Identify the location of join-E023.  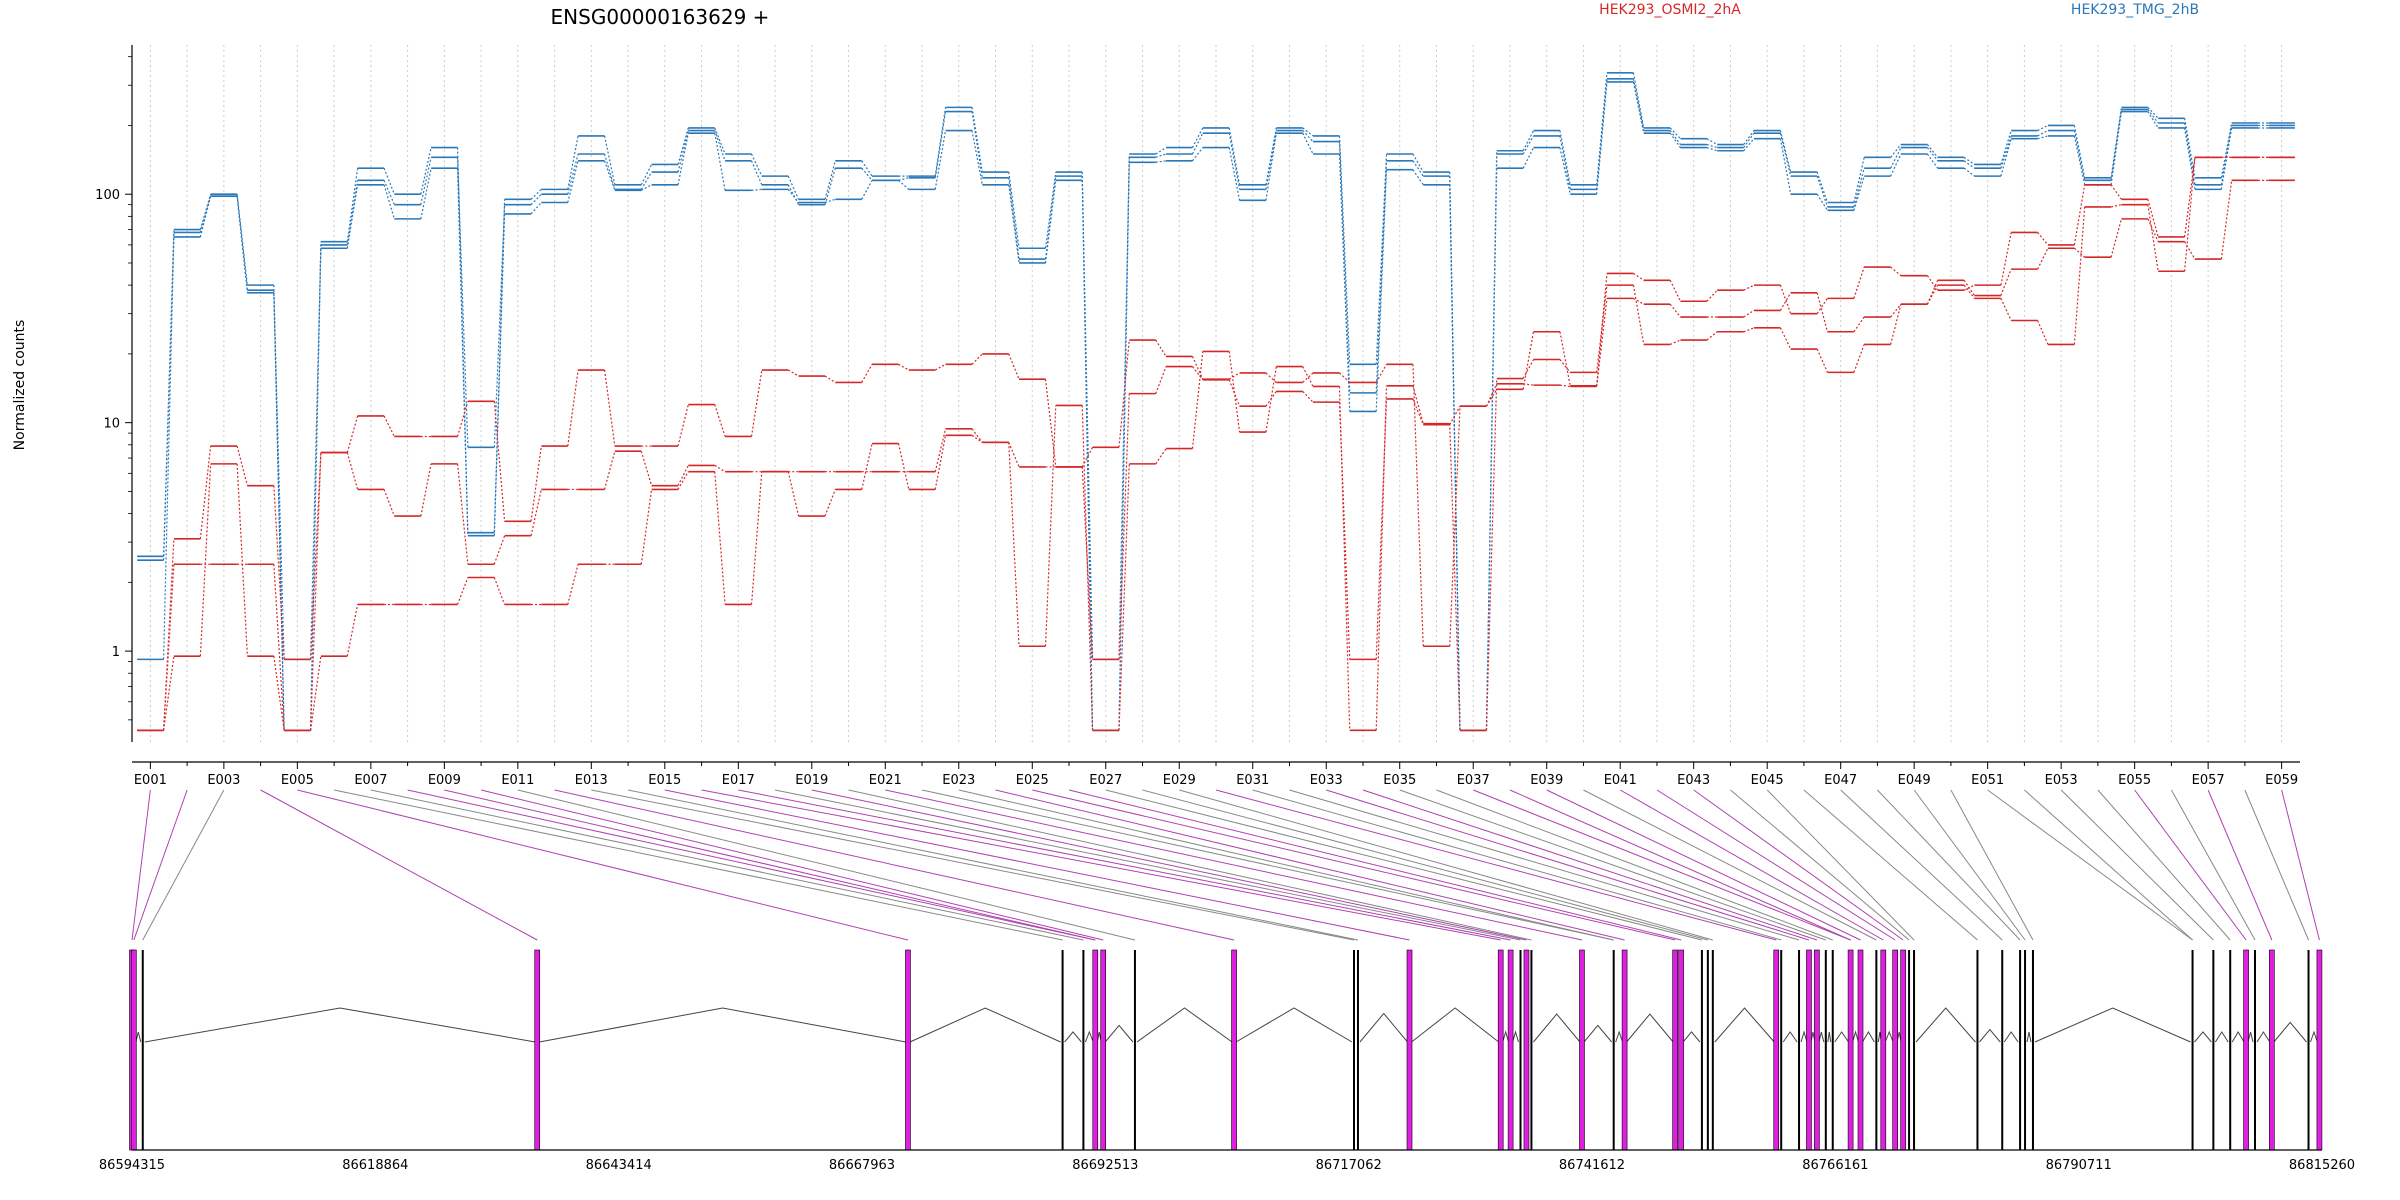
(977, 140).